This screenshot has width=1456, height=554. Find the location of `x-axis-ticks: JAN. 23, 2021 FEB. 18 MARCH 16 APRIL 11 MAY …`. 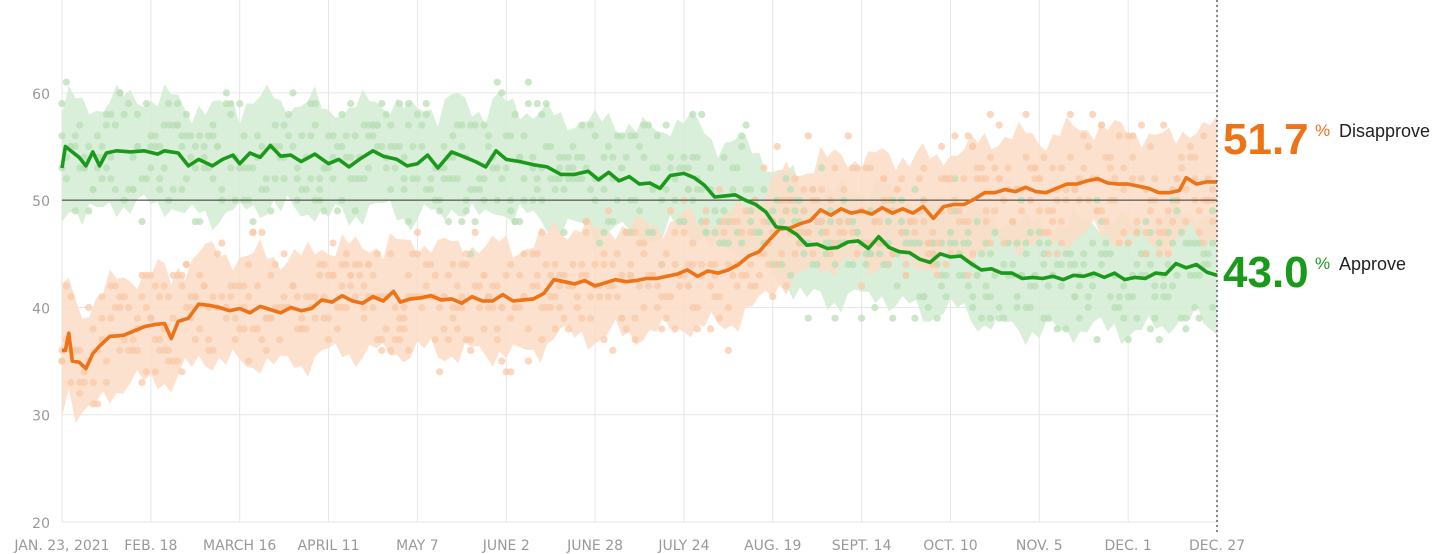

x-axis-ticks: JAN. 23, 2021 FEB. 18 MARCH 16 APRIL 11 MAY … is located at coordinates (629, 546).